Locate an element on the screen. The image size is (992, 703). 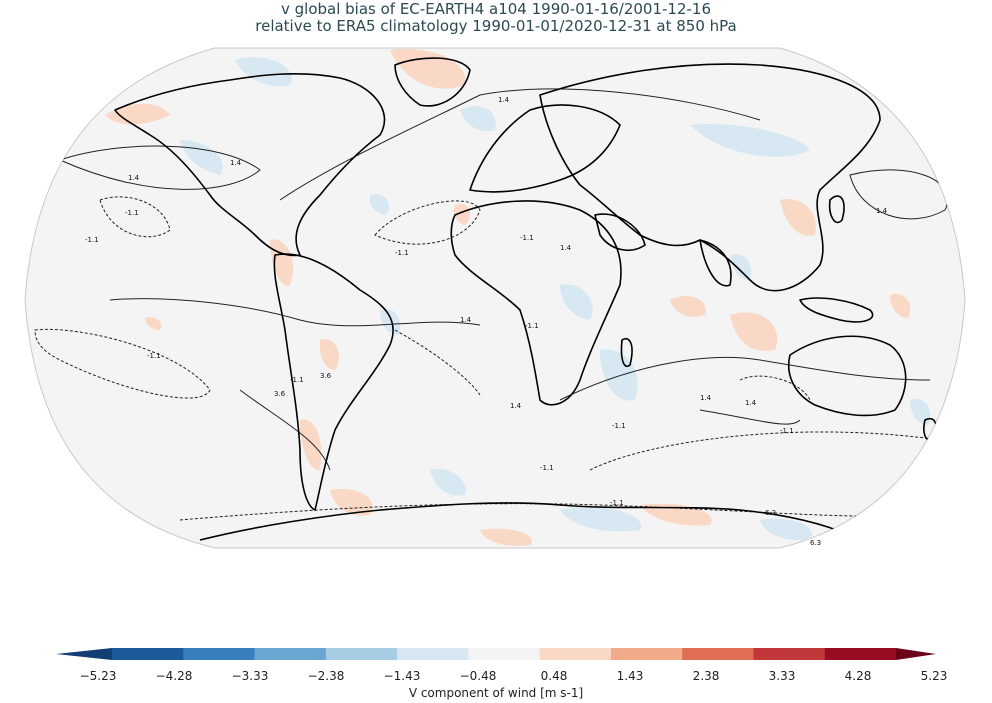
colorbar-label: V component of wind [m s-1] is located at coordinates (496, 693).